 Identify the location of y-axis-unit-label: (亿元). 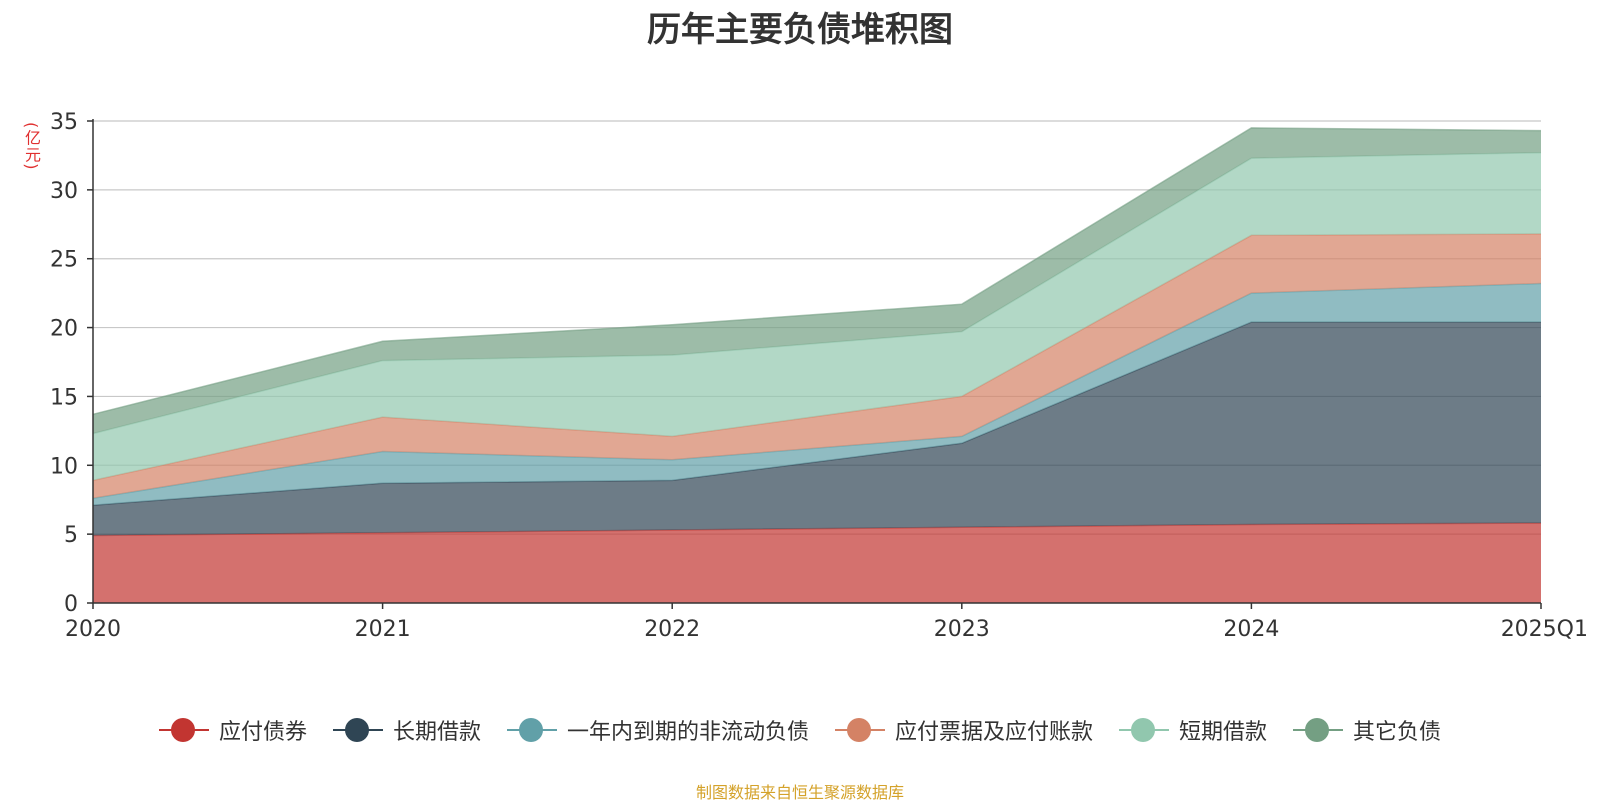
(31, 146).